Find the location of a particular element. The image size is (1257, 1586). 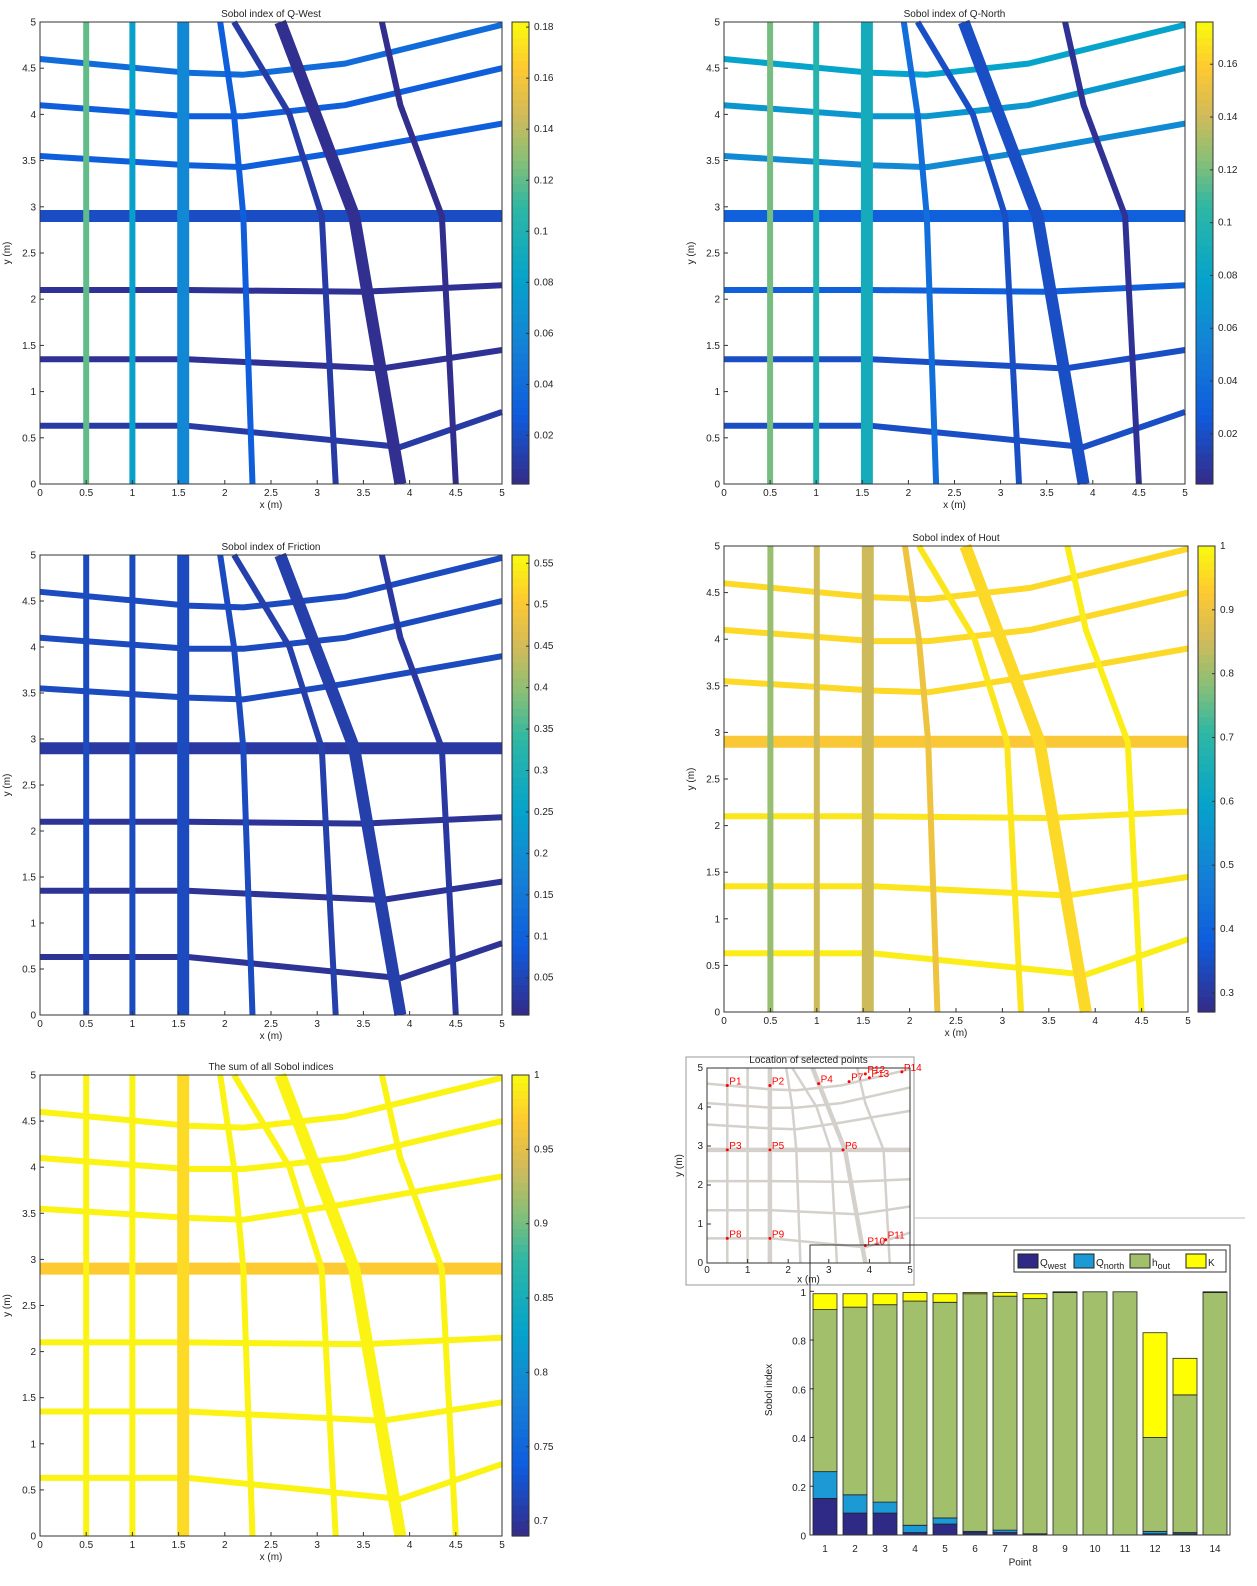

y-tick-label: 0.5 is located at coordinates (713, 438).